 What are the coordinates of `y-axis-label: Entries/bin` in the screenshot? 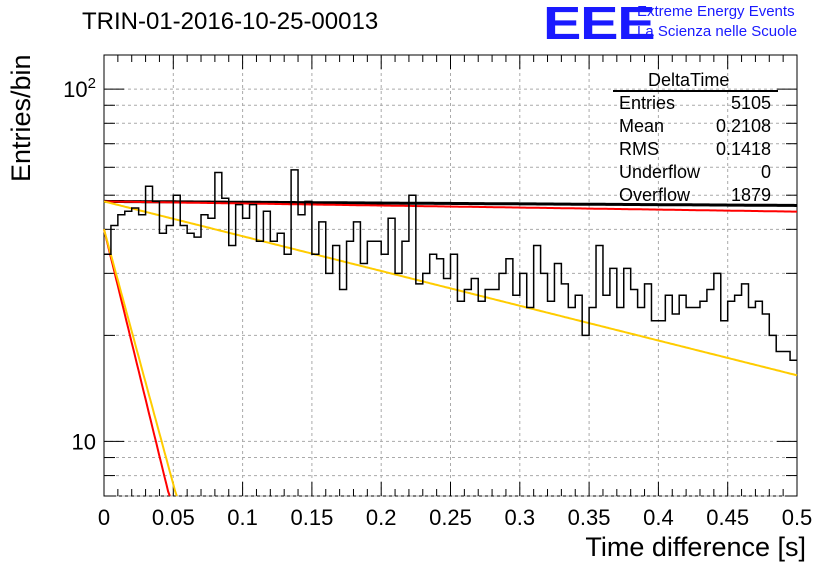 It's located at (21, 118).